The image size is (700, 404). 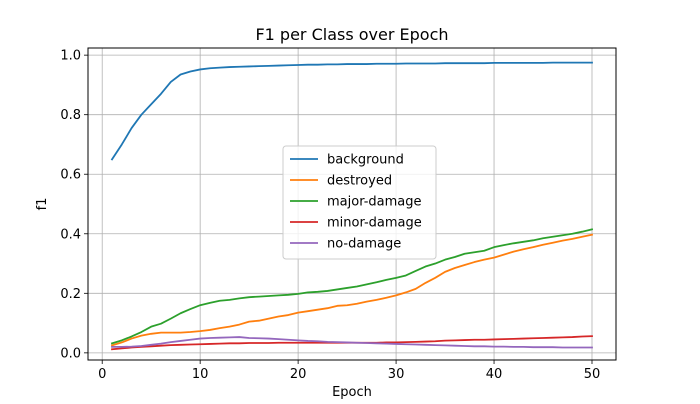 I want to click on legend-label: minor-damage, so click(x=374, y=223).